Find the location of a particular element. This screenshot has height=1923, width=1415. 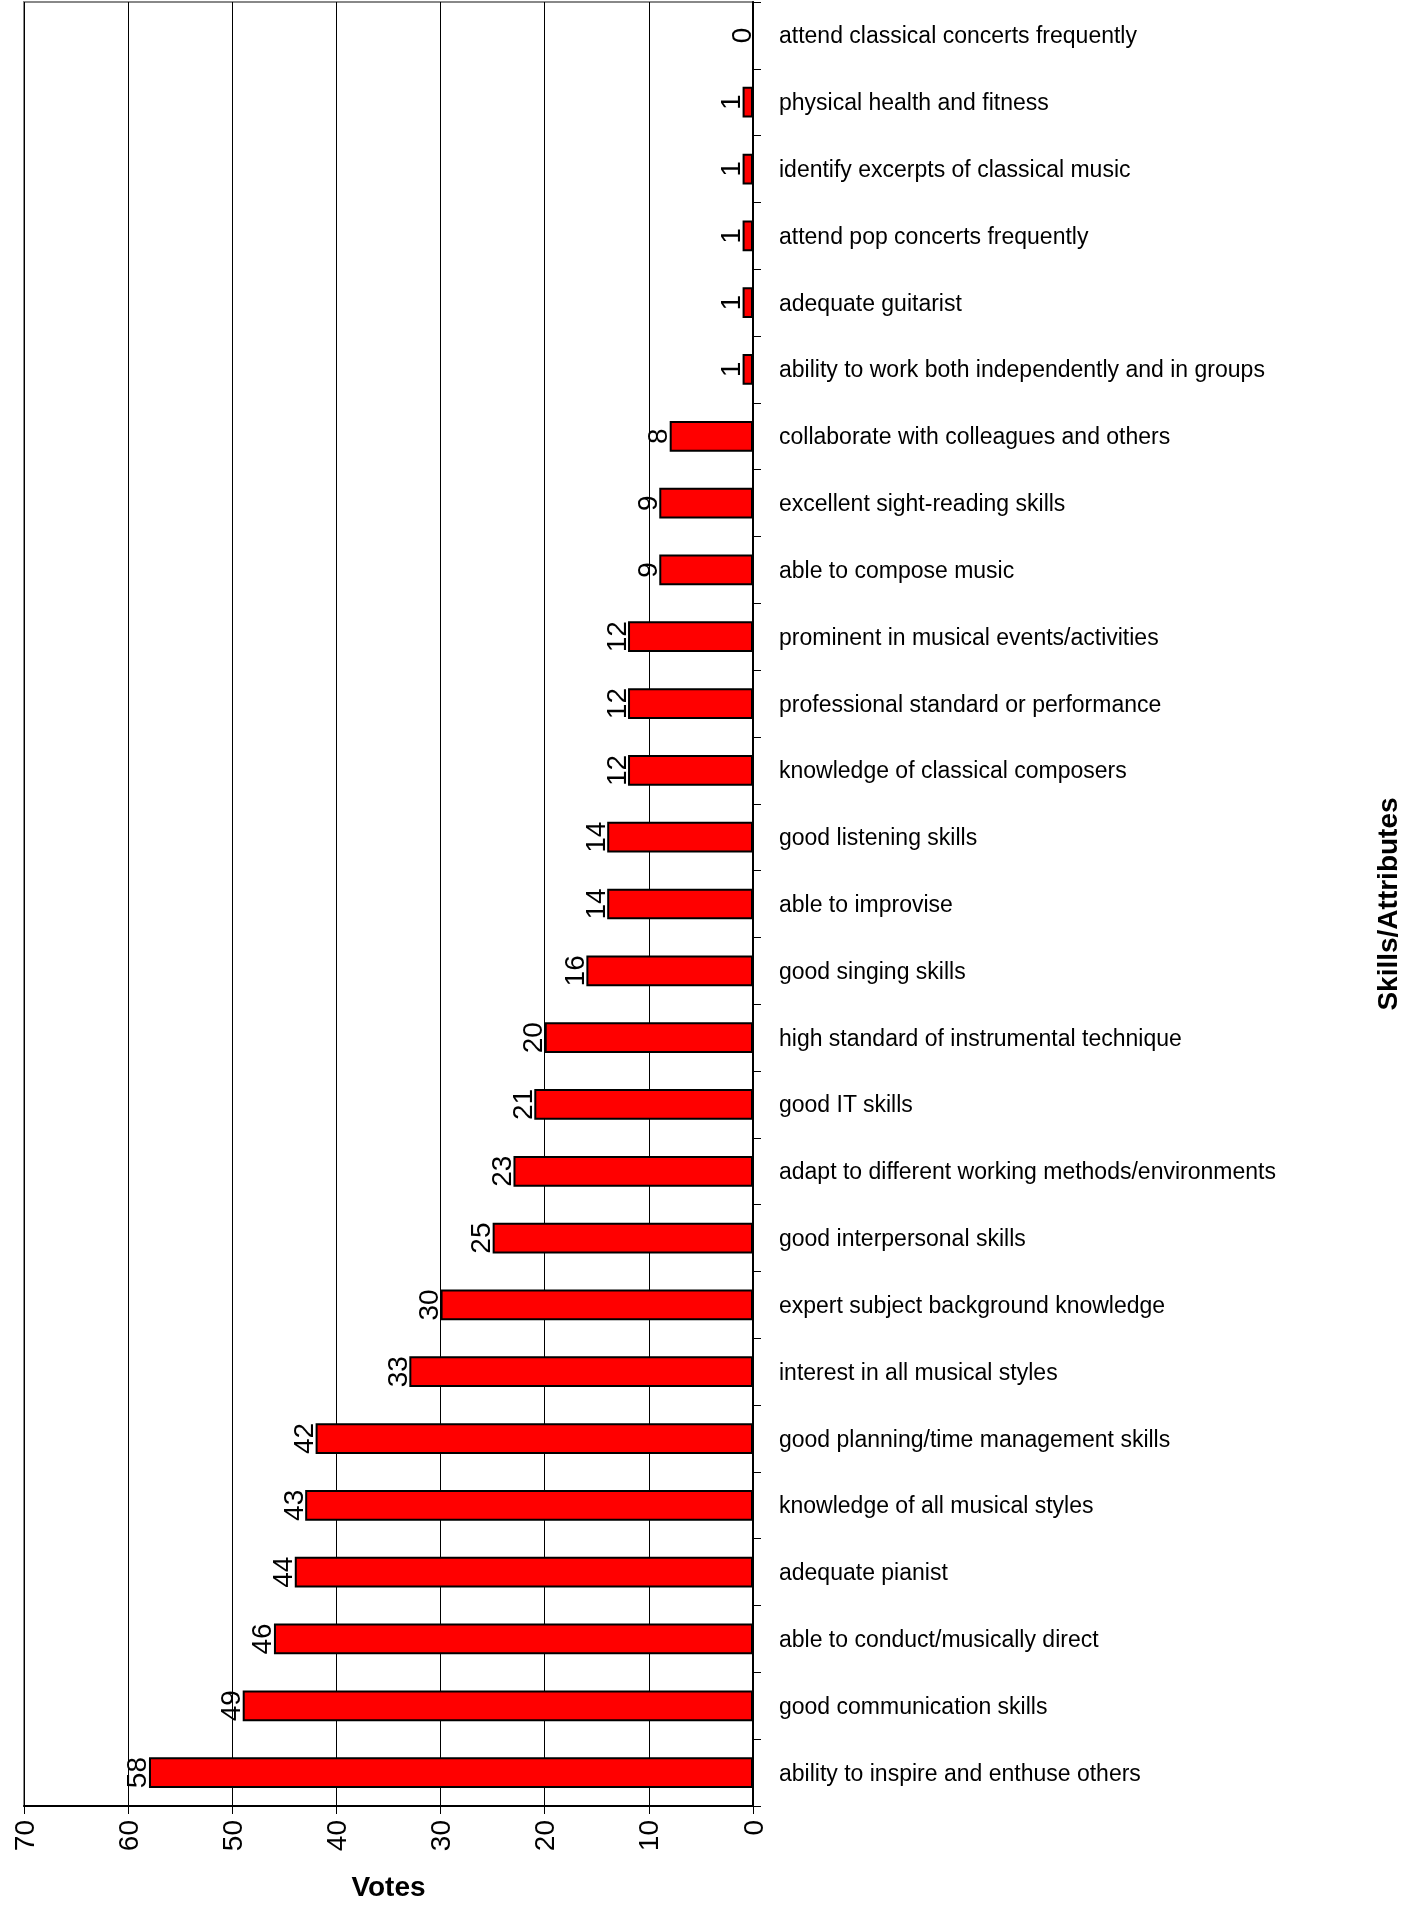

y-tick-label: professional standard or performance is located at coordinates (970, 703).